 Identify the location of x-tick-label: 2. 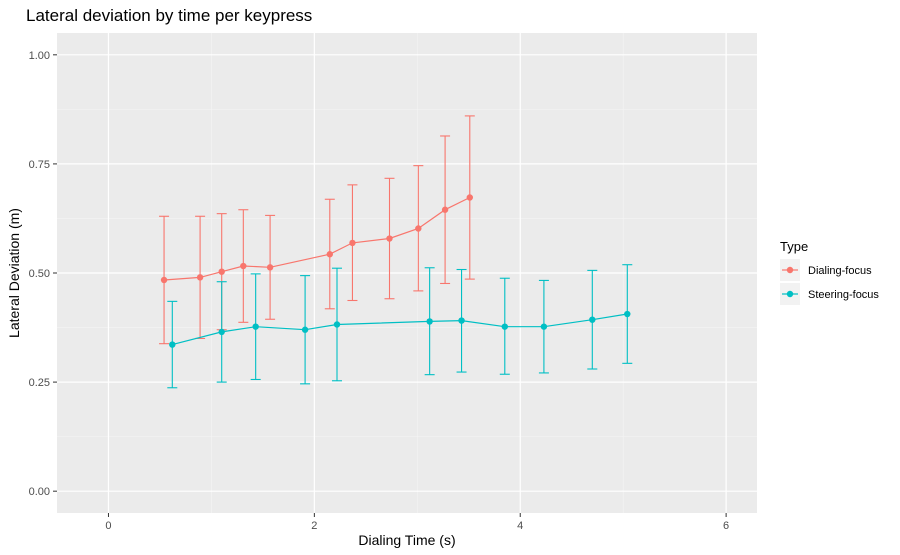
(314, 526).